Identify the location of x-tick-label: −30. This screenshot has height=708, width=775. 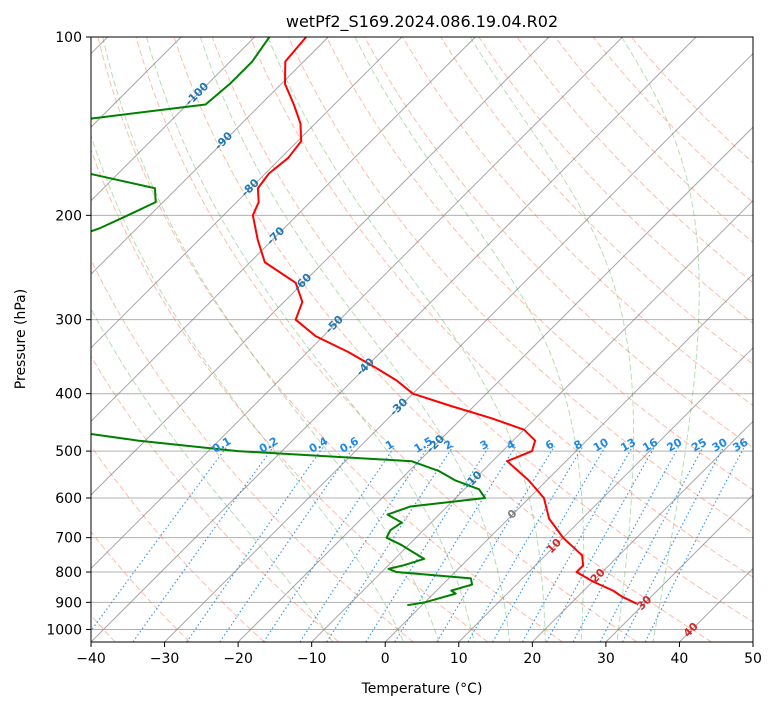
(165, 659).